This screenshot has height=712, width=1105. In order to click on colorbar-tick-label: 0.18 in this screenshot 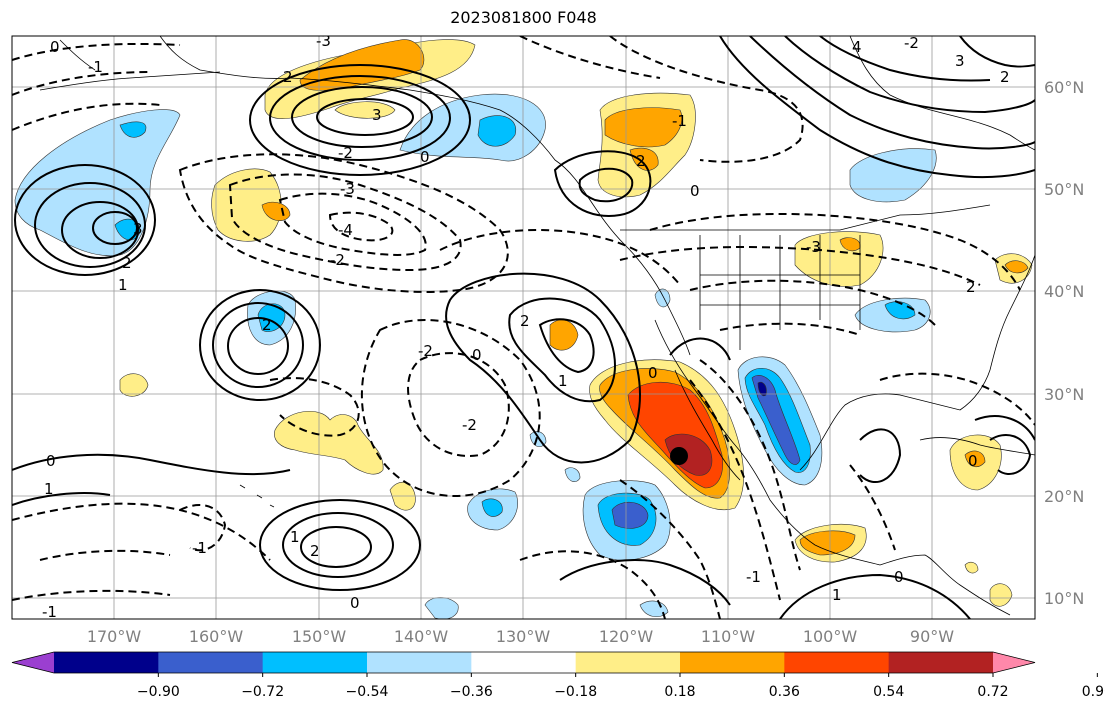, I will do `click(679, 692)`.